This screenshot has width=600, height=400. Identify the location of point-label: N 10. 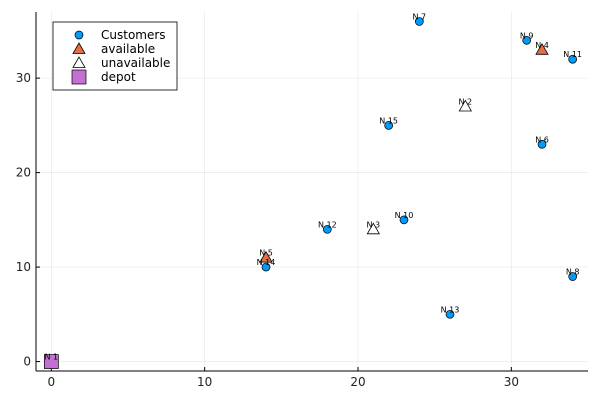
(404, 215).